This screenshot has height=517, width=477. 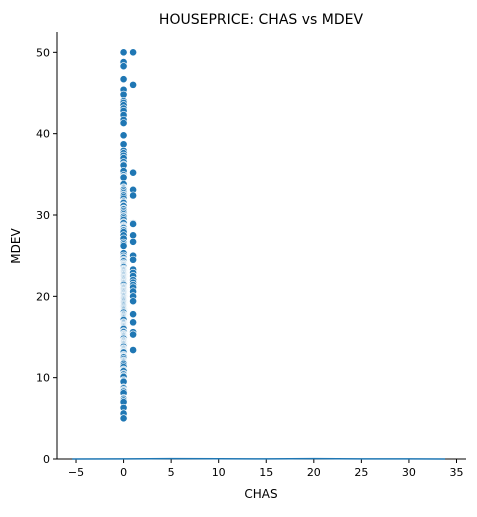 What do you see at coordinates (43, 215) in the screenshot?
I see `y-tick-label: 30` at bounding box center [43, 215].